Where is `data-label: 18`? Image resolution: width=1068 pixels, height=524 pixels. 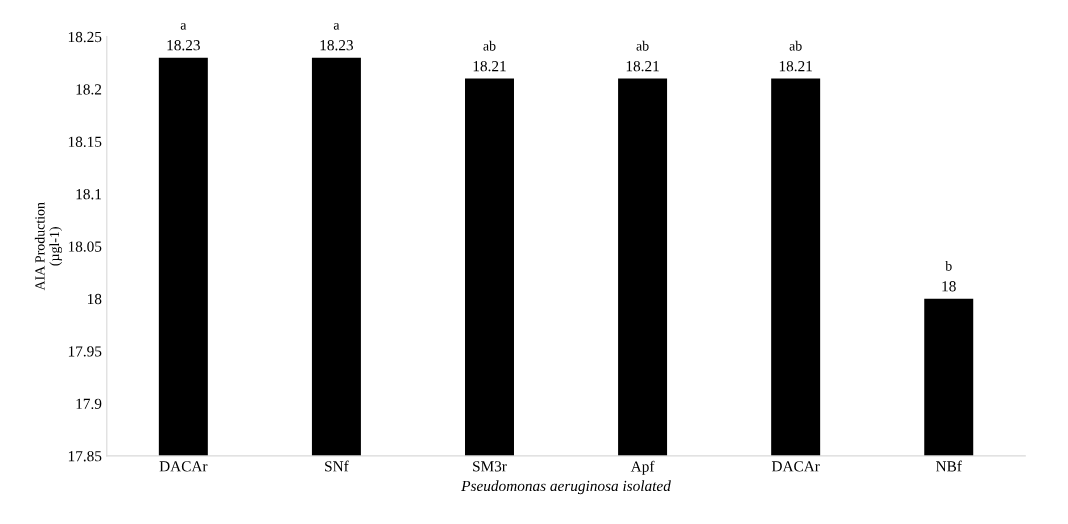 data-label: 18 is located at coordinates (949, 286).